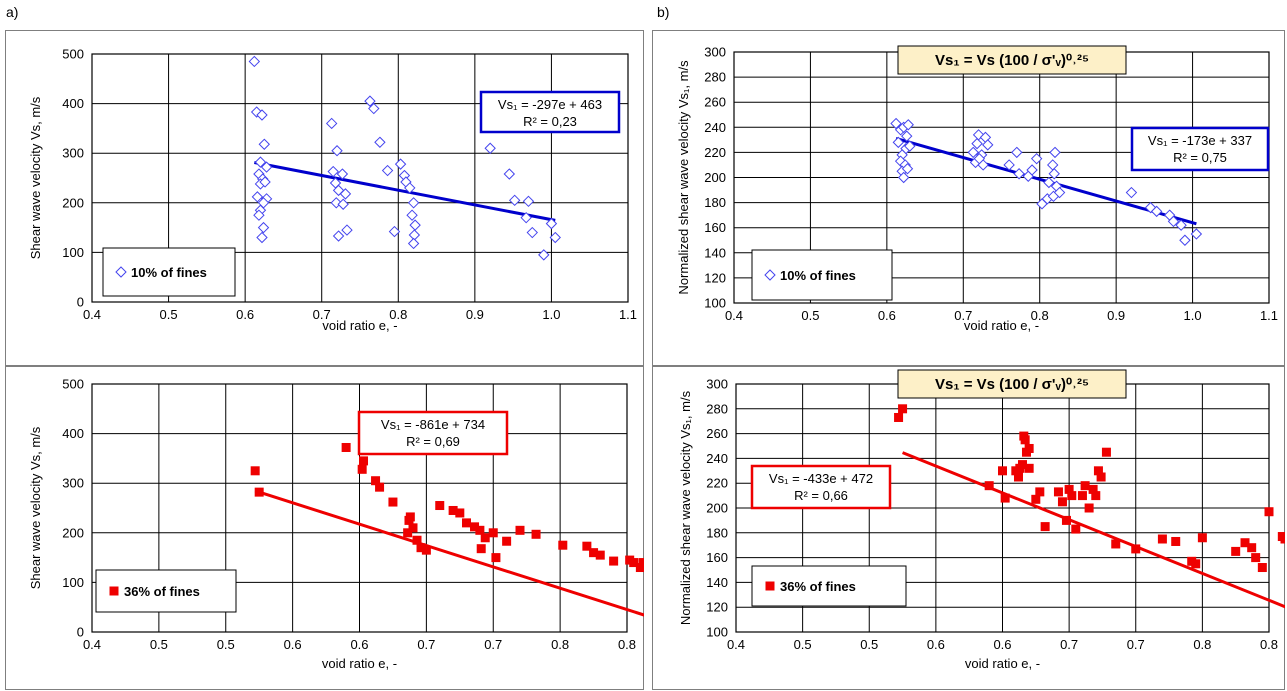  I want to click on panel-label-b: b), so click(663, 12).